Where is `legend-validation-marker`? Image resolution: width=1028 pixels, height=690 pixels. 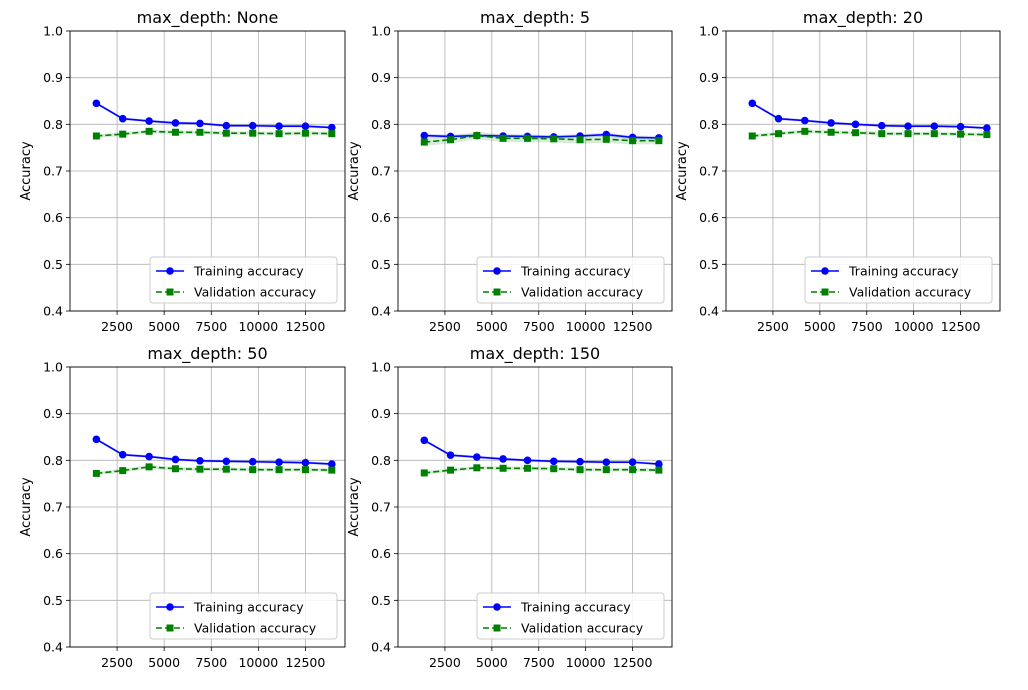
legend-validation-marker is located at coordinates (170, 628).